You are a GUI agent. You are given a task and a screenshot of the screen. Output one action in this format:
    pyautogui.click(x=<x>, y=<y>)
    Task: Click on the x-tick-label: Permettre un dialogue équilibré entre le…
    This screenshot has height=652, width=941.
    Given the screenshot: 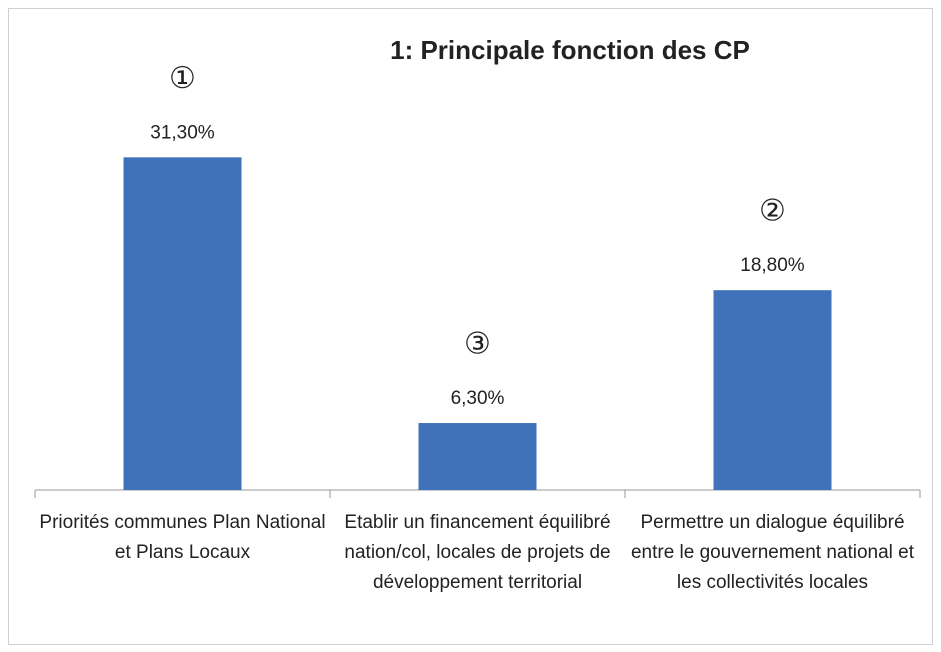 What is the action you would take?
    pyautogui.click(x=772, y=552)
    